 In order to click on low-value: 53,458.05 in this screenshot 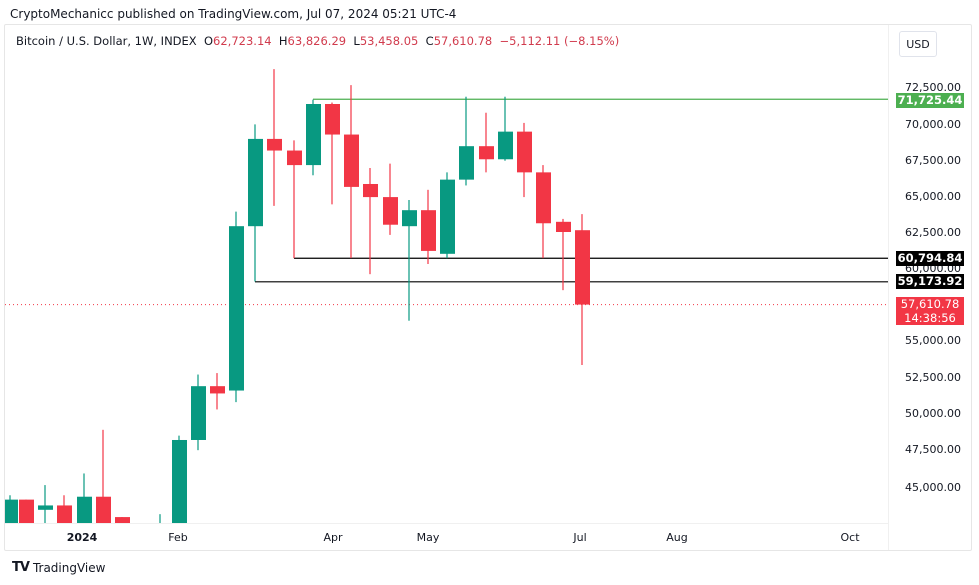, I will do `click(389, 41)`.